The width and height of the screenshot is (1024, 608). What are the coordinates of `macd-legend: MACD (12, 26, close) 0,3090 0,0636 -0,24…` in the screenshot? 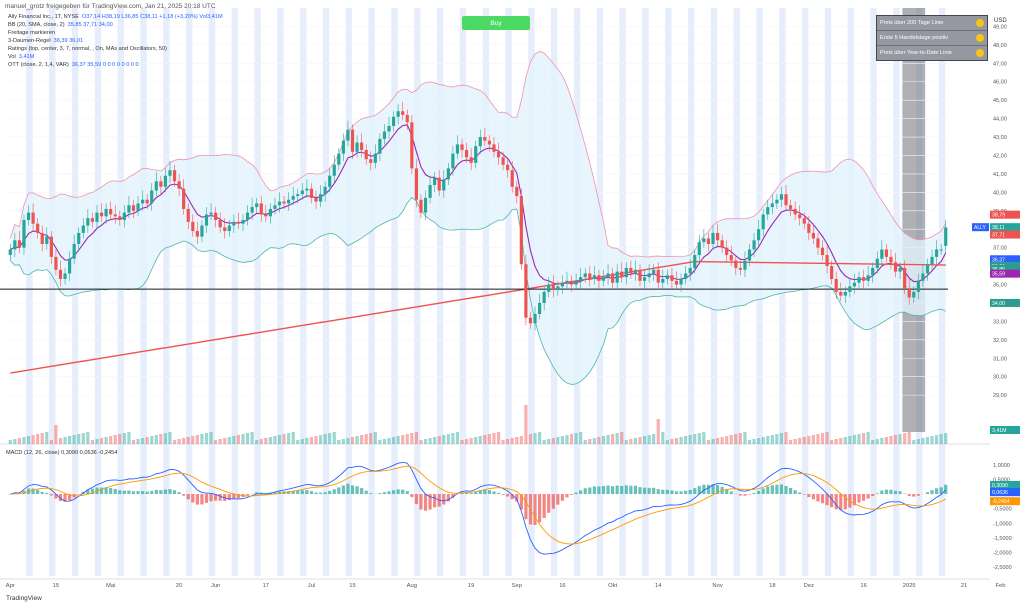 It's located at (62, 453).